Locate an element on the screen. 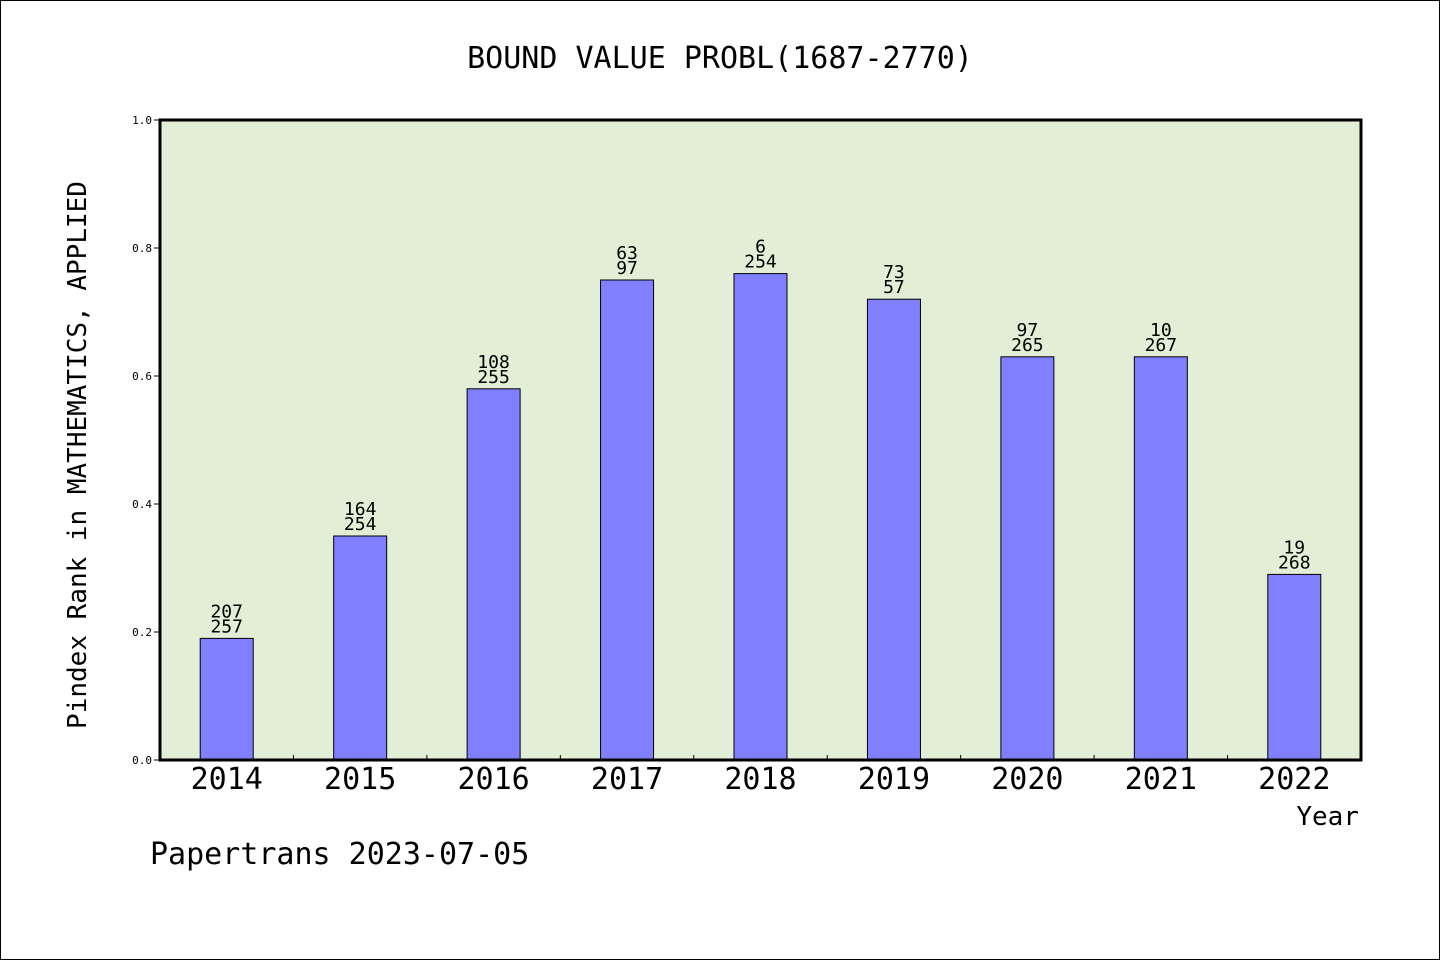  x-tick-label: 2015 is located at coordinates (360, 779).